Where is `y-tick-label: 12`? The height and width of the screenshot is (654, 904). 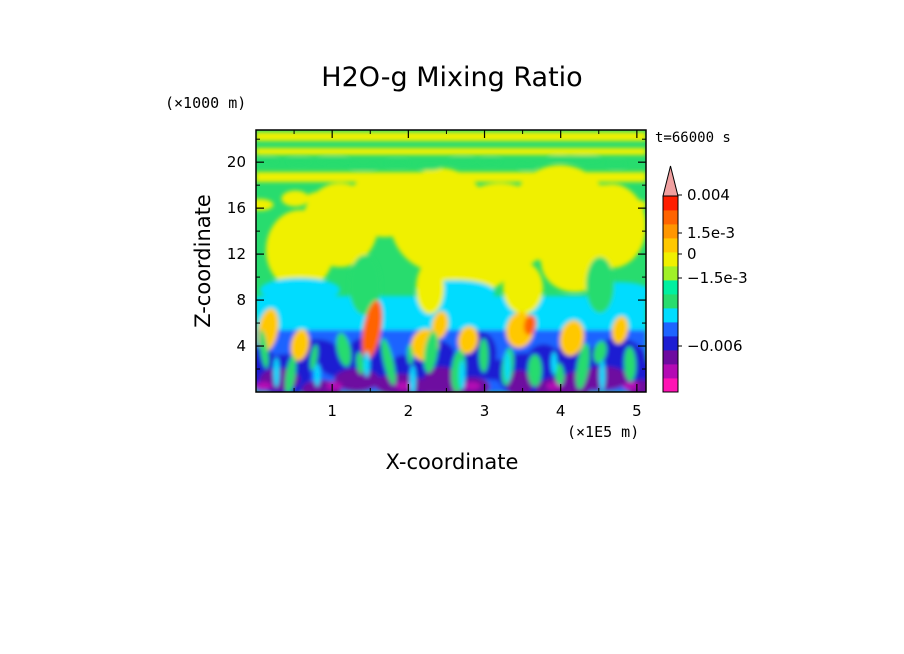
y-tick-label: 12 is located at coordinates (236, 254).